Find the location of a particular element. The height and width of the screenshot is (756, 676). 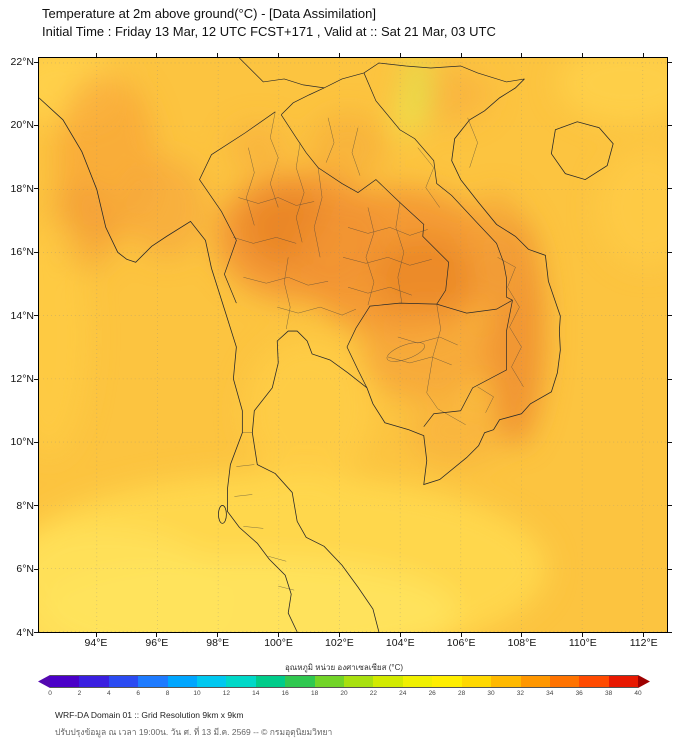

myanmar-thailand-border is located at coordinates (237, 207).